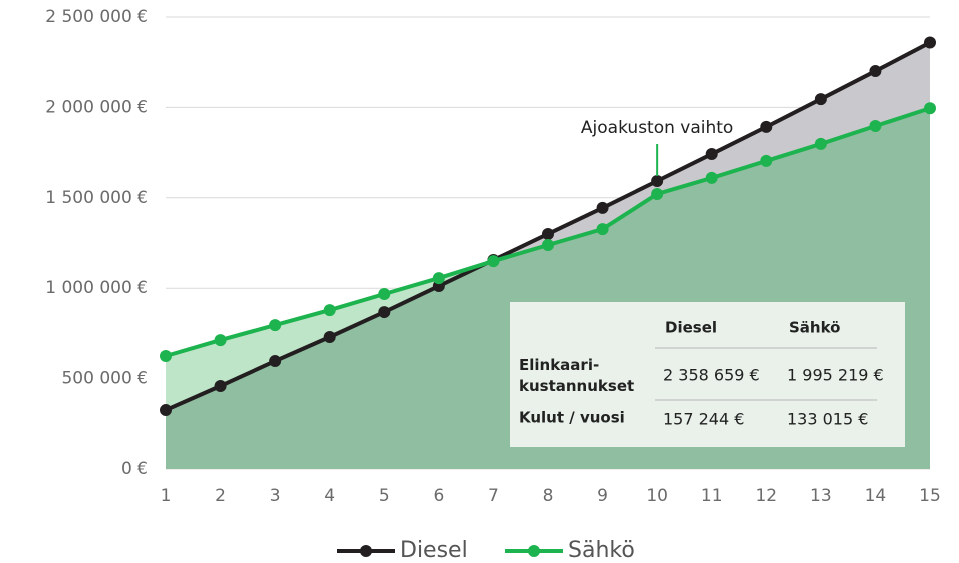 The image size is (959, 563). What do you see at coordinates (703, 419) in the screenshot?
I see `table-cell: 157 244 €` at bounding box center [703, 419].